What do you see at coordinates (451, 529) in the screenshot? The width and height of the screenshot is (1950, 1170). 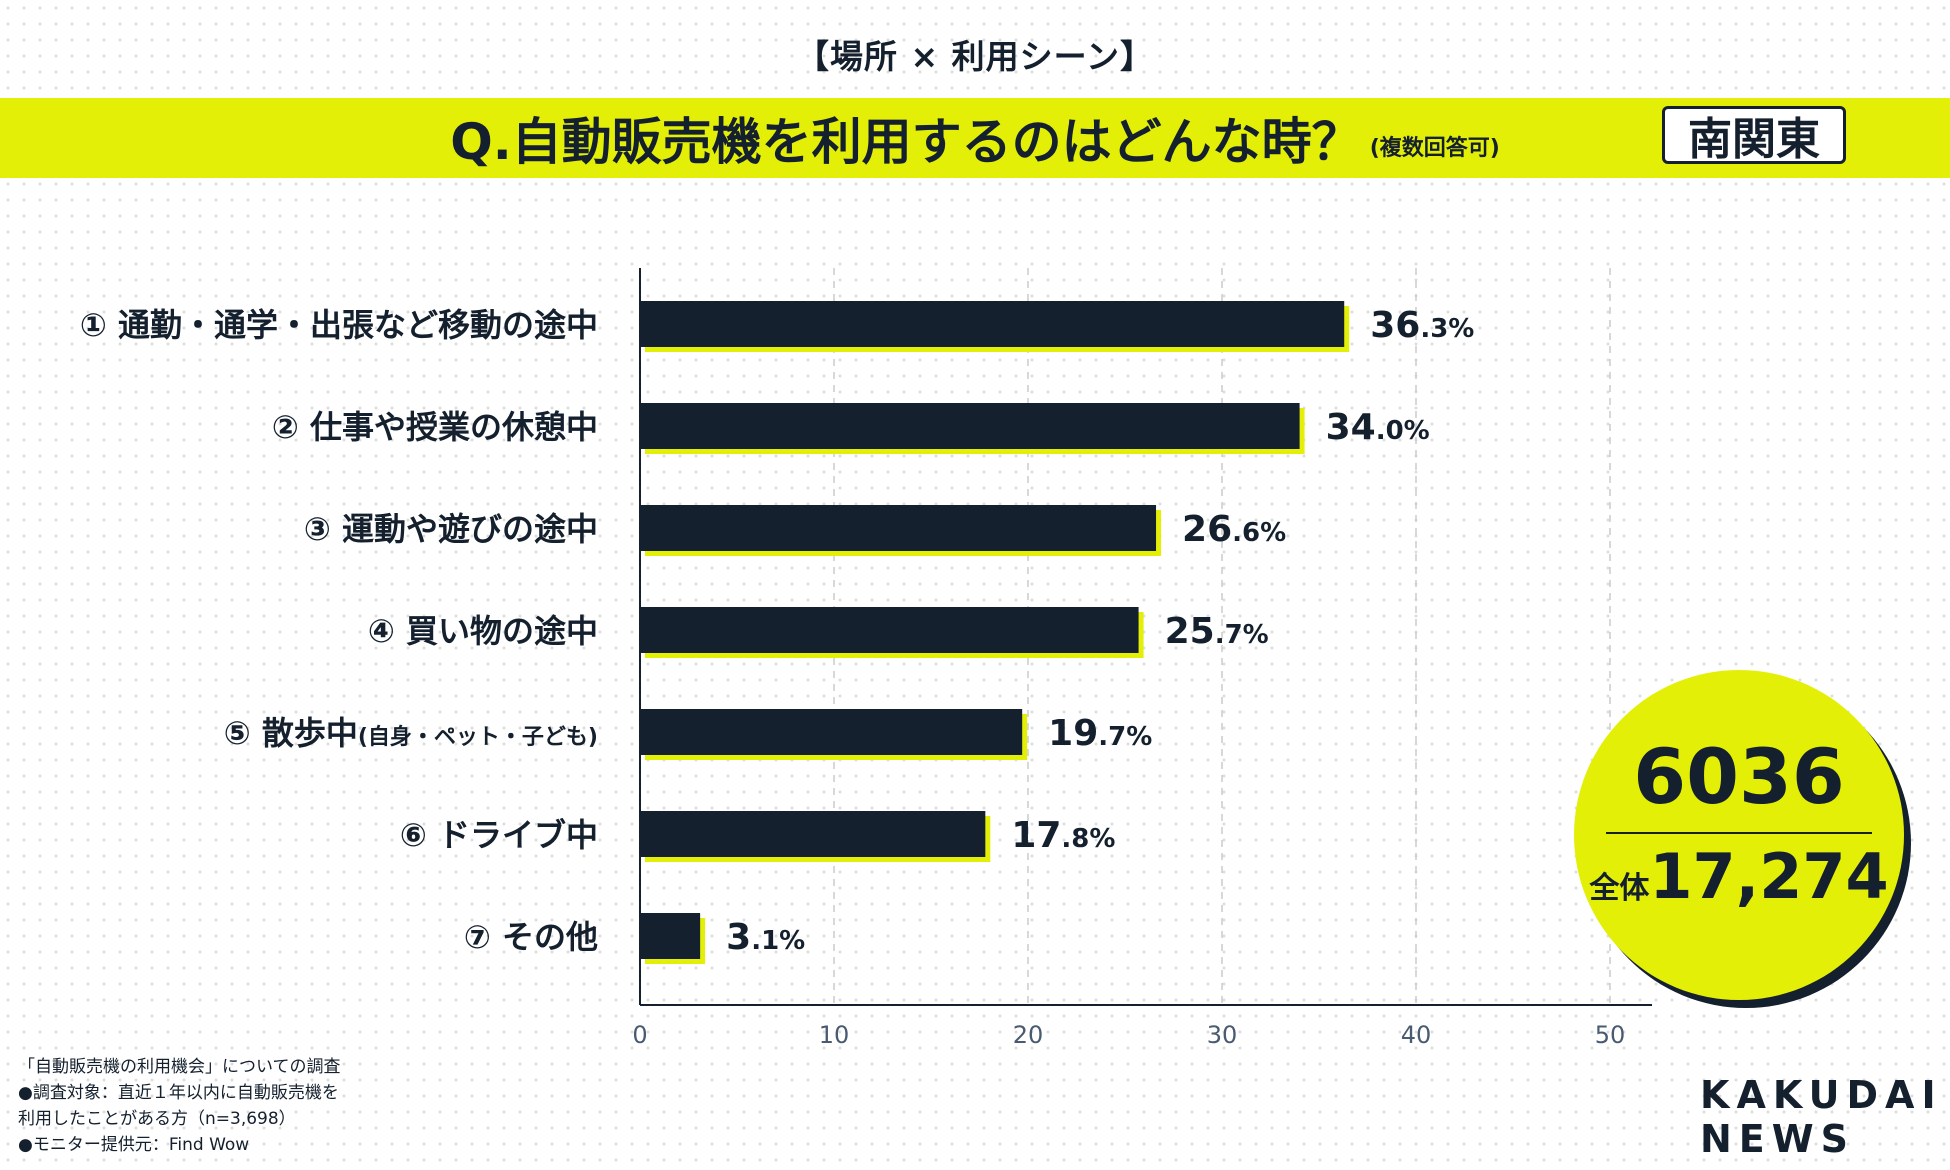 I see `category-label: ③ 運動や遊びの途中` at bounding box center [451, 529].